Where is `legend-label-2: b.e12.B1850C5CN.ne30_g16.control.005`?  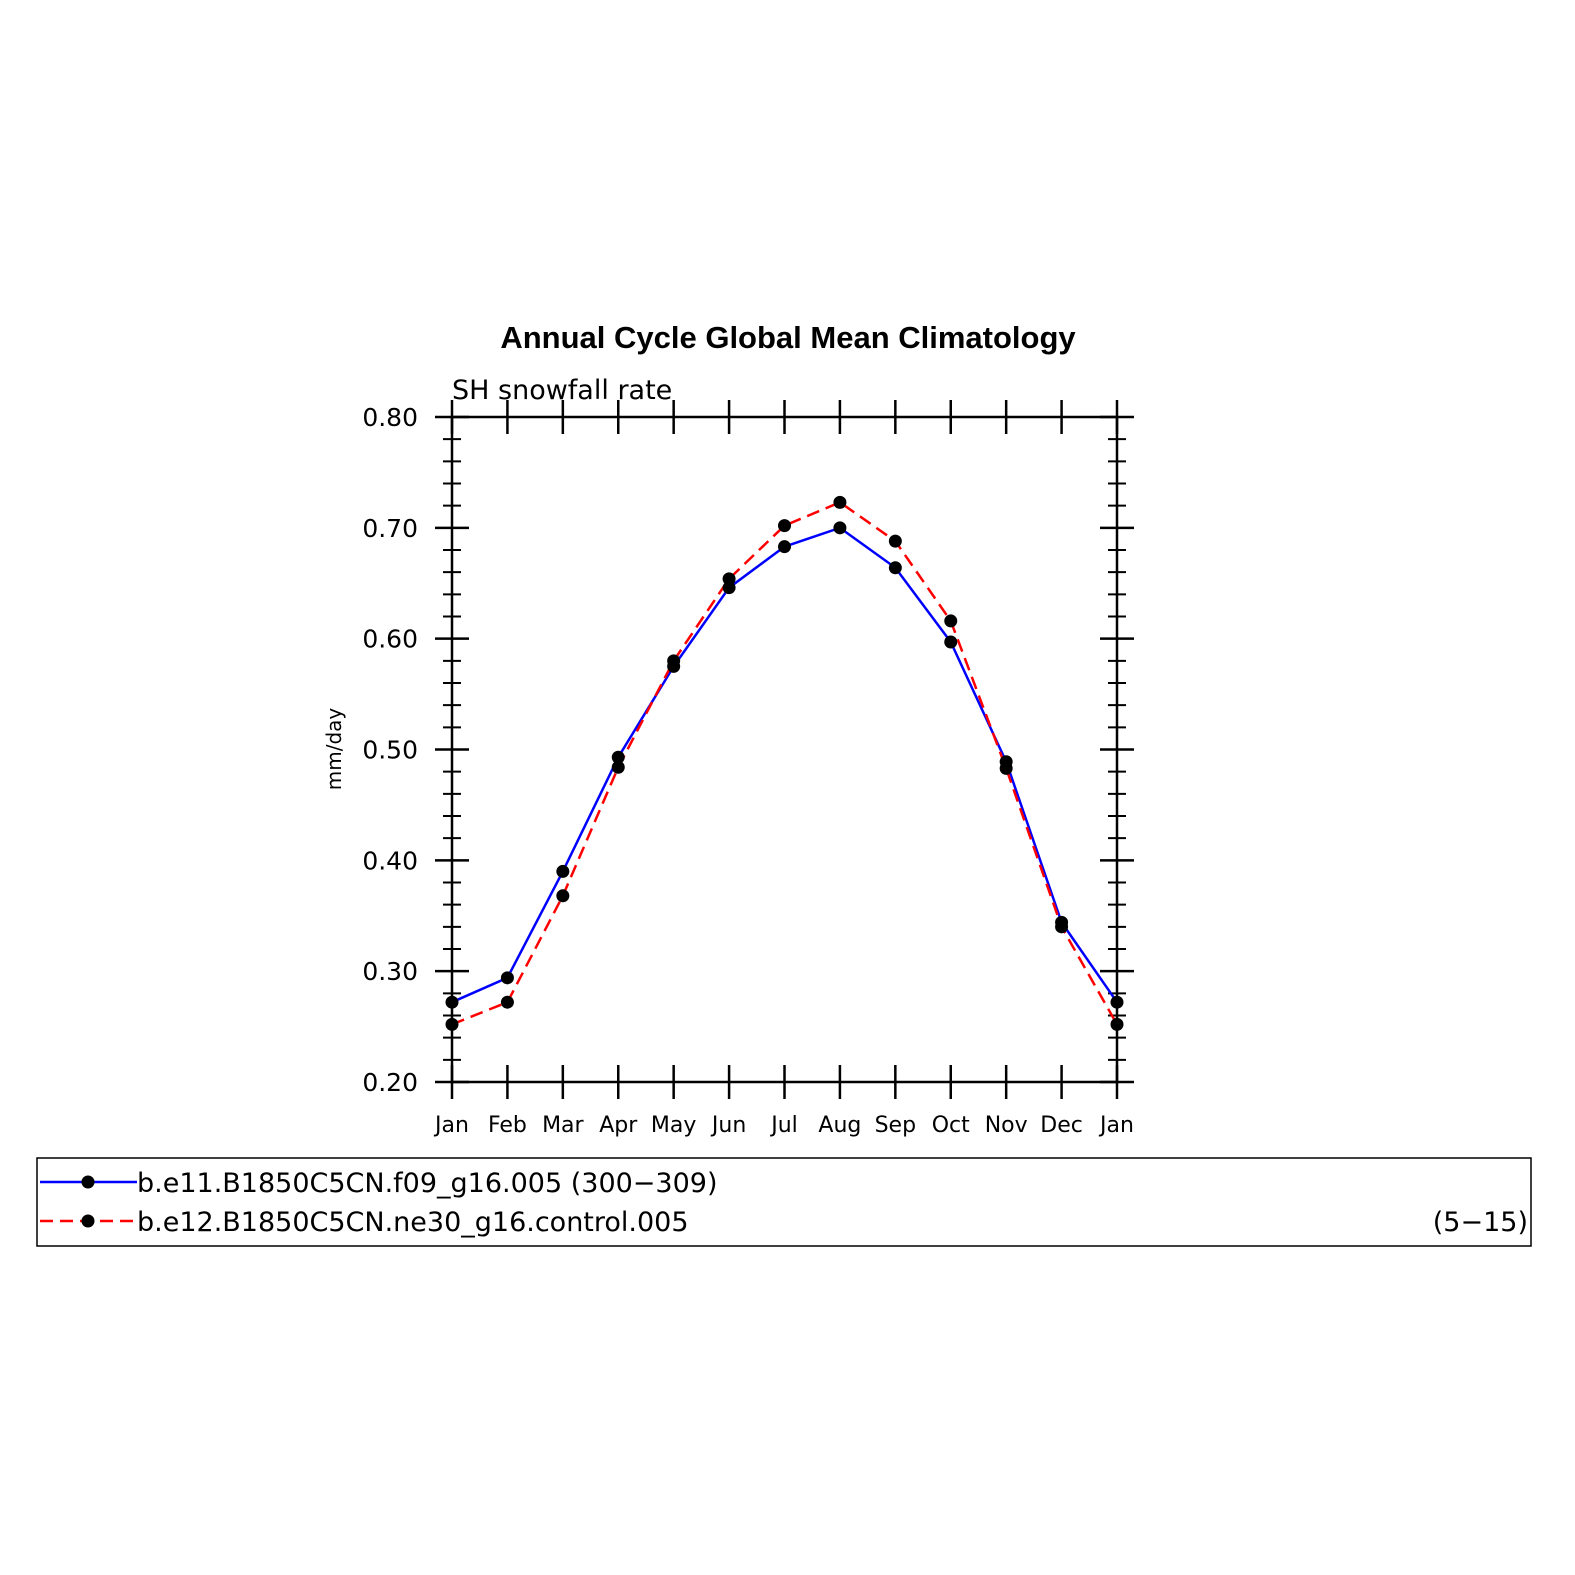
legend-label-2: b.e12.B1850C5CN.ne30_g16.control.005 is located at coordinates (413, 1222).